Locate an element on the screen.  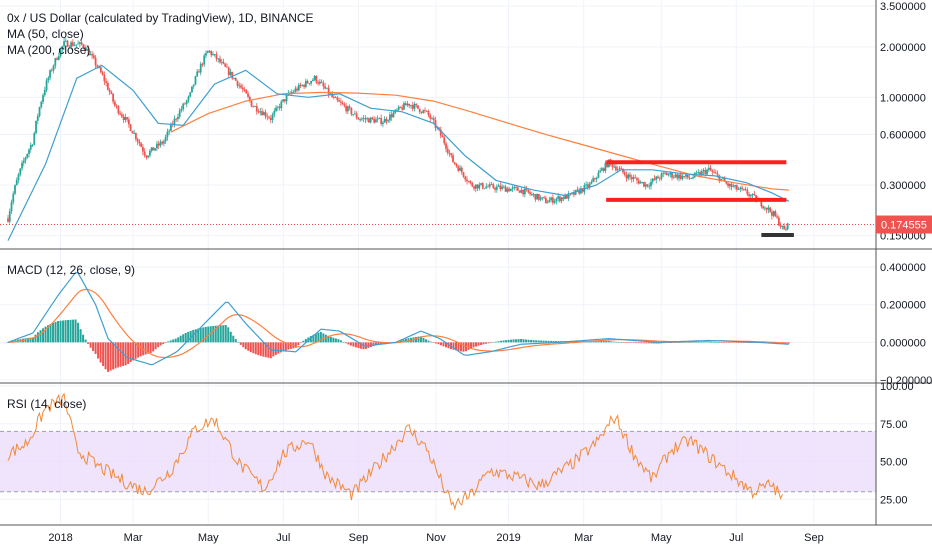
macd-legend: MACD (12, 26, close, 9) is located at coordinates (71, 270).